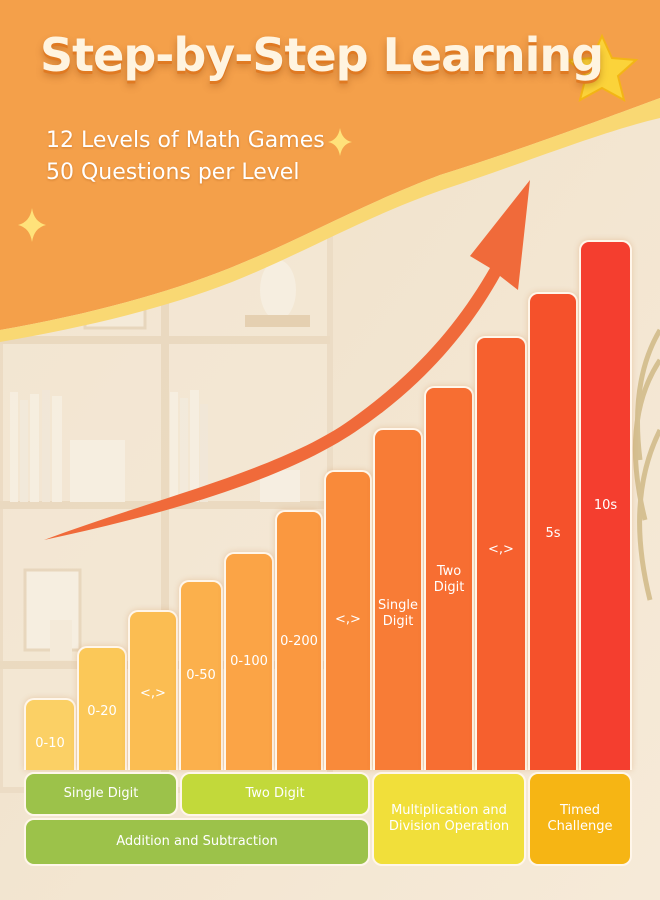  What do you see at coordinates (197, 842) in the screenshot?
I see `category-addition-subtraction: Addition and Subtraction` at bounding box center [197, 842].